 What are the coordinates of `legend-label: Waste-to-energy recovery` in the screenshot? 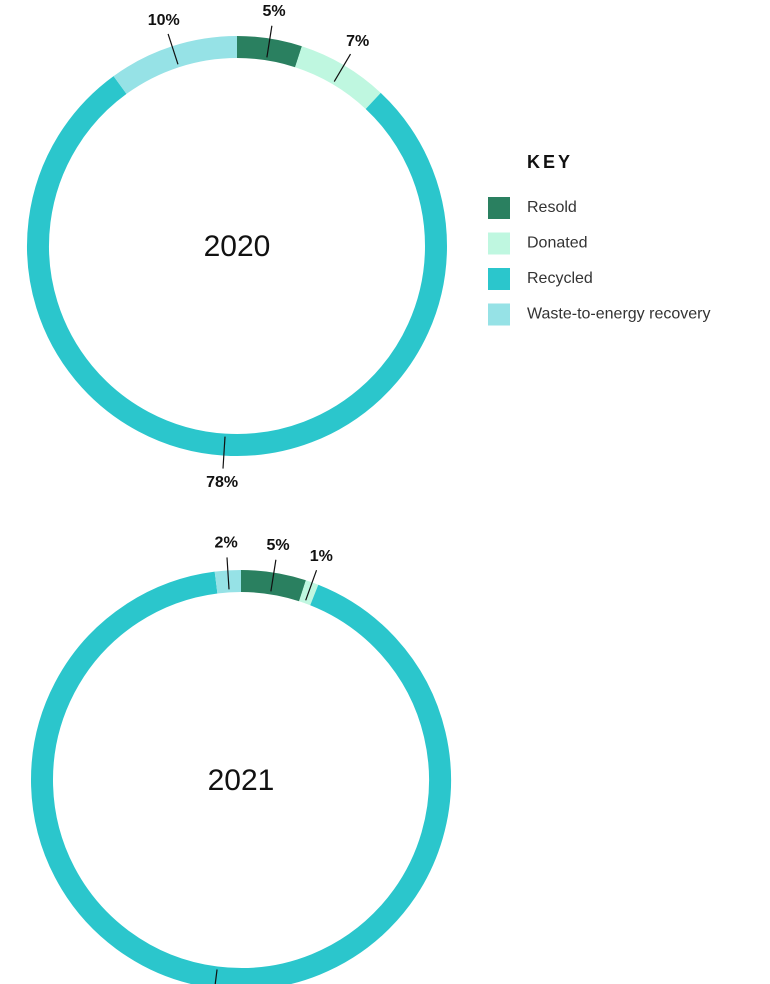 It's located at (618, 314).